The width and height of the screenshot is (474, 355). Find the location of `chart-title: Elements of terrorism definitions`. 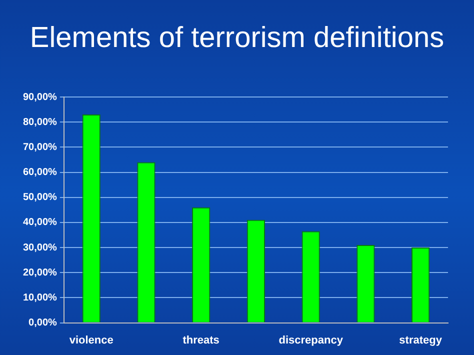

chart-title: Elements of terrorism definitions is located at coordinates (237, 38).